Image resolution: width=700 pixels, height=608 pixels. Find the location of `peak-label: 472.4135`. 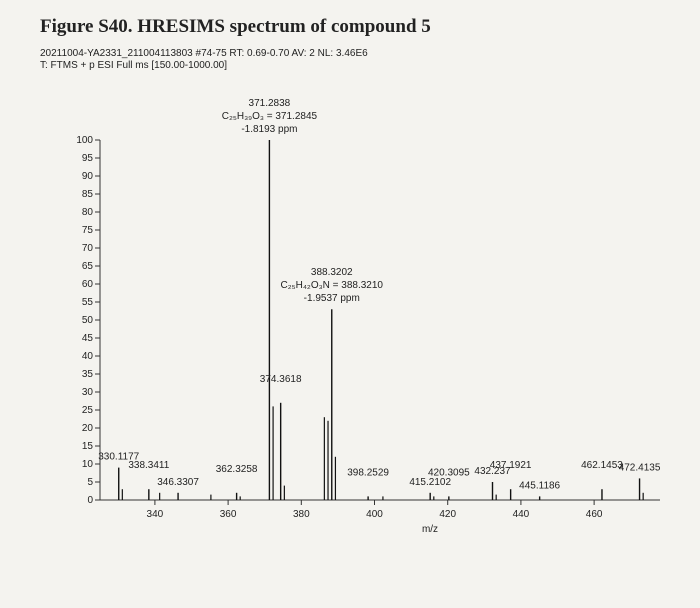

peak-label: 472.4135 is located at coordinates (640, 467).